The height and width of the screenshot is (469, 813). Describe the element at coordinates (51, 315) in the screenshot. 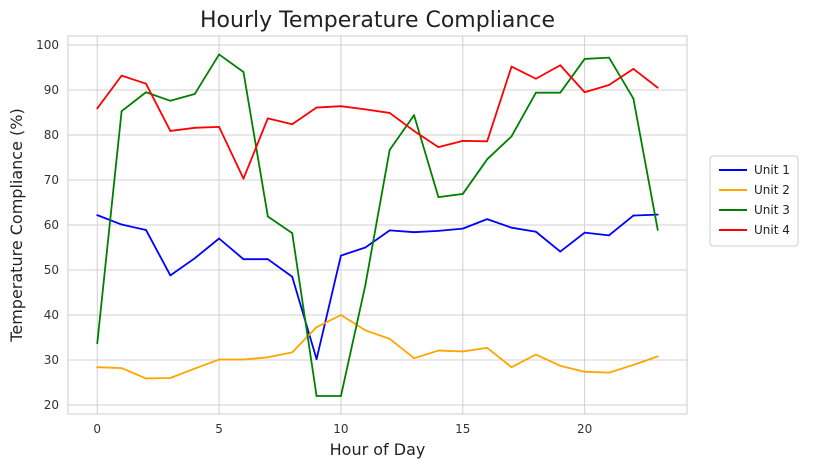

I see `y-tick-label: 40` at that location.